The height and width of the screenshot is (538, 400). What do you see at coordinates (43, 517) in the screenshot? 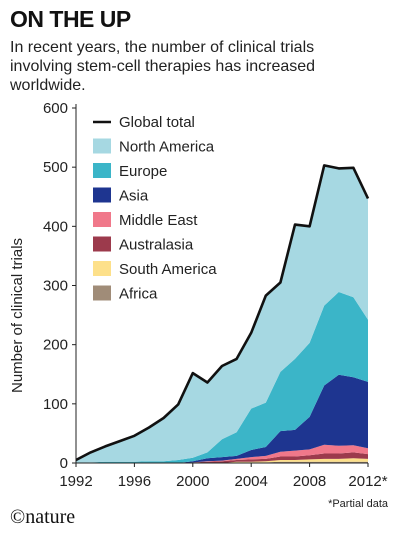
I see `nature-logo: ©nature` at bounding box center [43, 517].